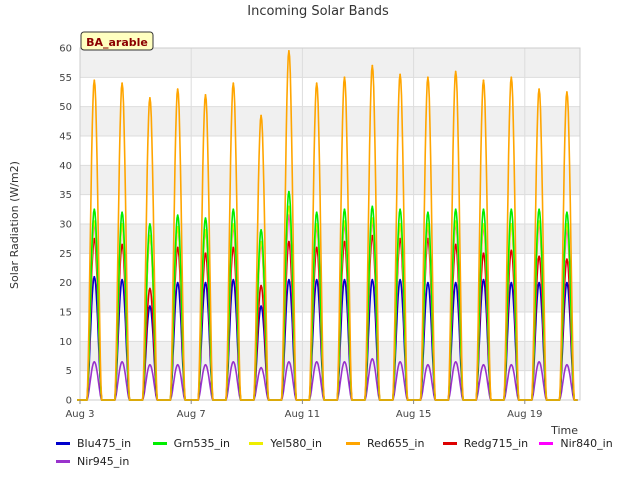 The image size is (640, 484). I want to click on chart-title: Incoming Solar Bands, so click(318, 11).